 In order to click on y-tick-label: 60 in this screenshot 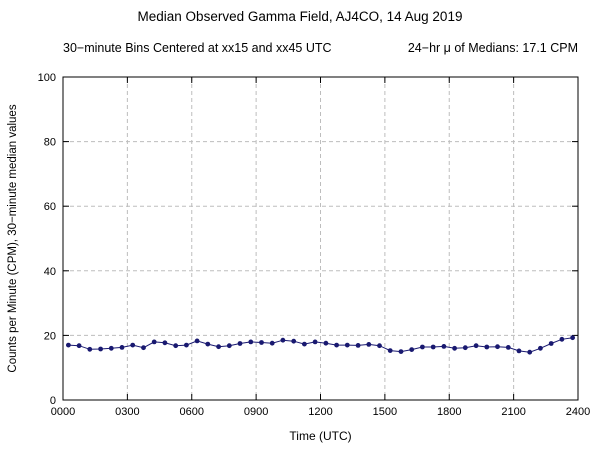, I will do `click(50, 207)`.